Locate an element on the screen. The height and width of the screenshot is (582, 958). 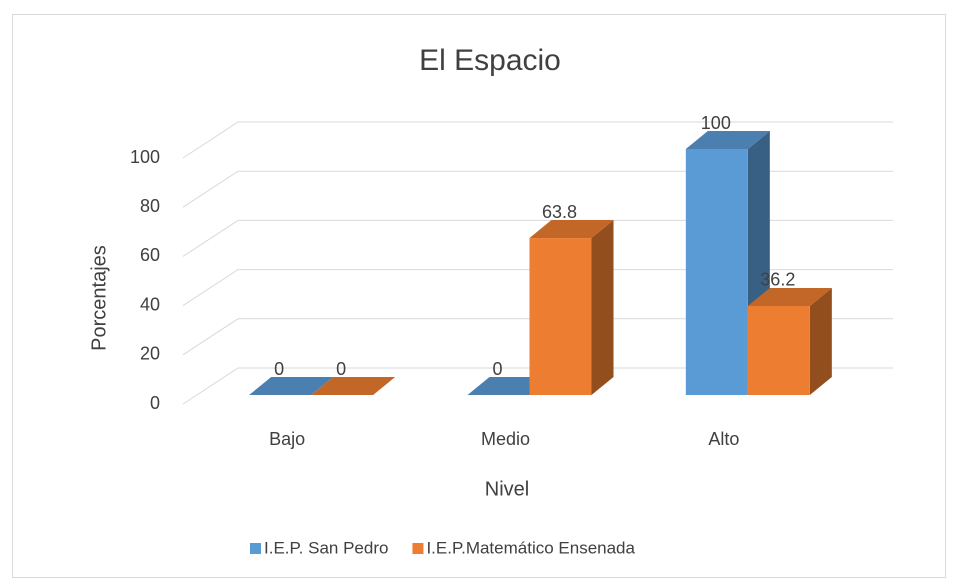
y-tick-label: 20 is located at coordinates (150, 354).